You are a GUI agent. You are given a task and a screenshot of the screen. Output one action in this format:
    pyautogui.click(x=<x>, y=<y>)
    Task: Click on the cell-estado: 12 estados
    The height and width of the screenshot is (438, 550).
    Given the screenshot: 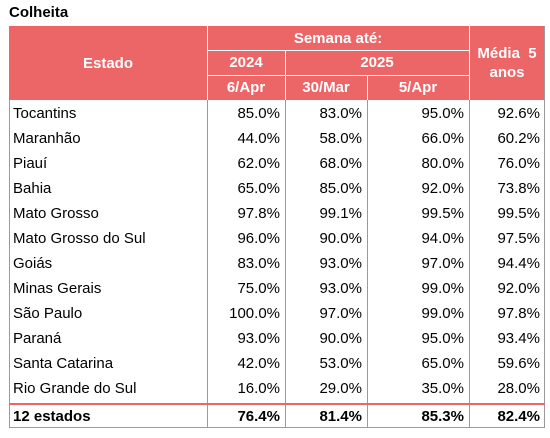 What is the action you would take?
    pyautogui.click(x=52, y=416)
    